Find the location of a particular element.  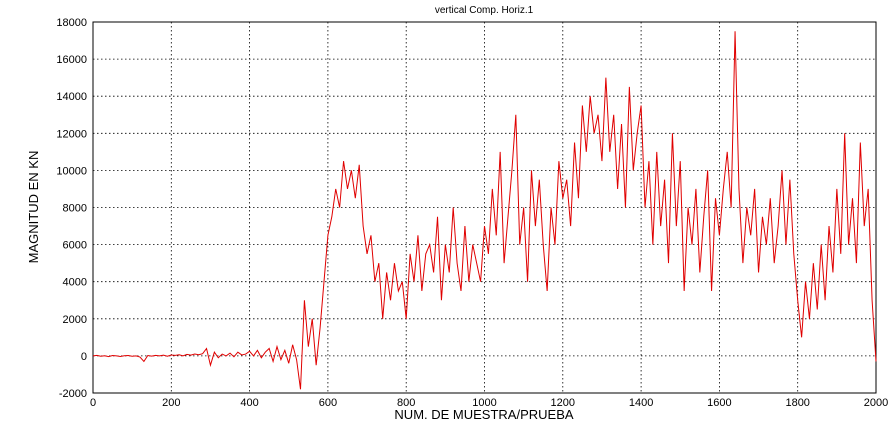

x-tick-label: 200 is located at coordinates (171, 403).